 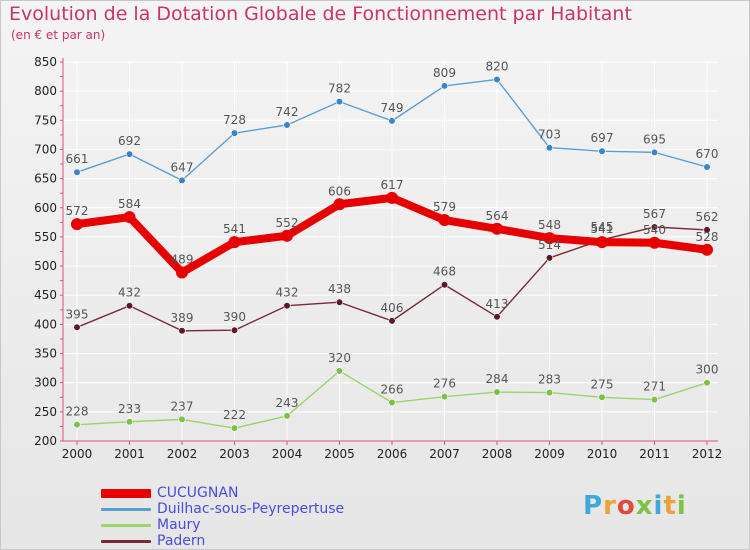 I want to click on data-label-maury: 228, so click(x=77, y=412).